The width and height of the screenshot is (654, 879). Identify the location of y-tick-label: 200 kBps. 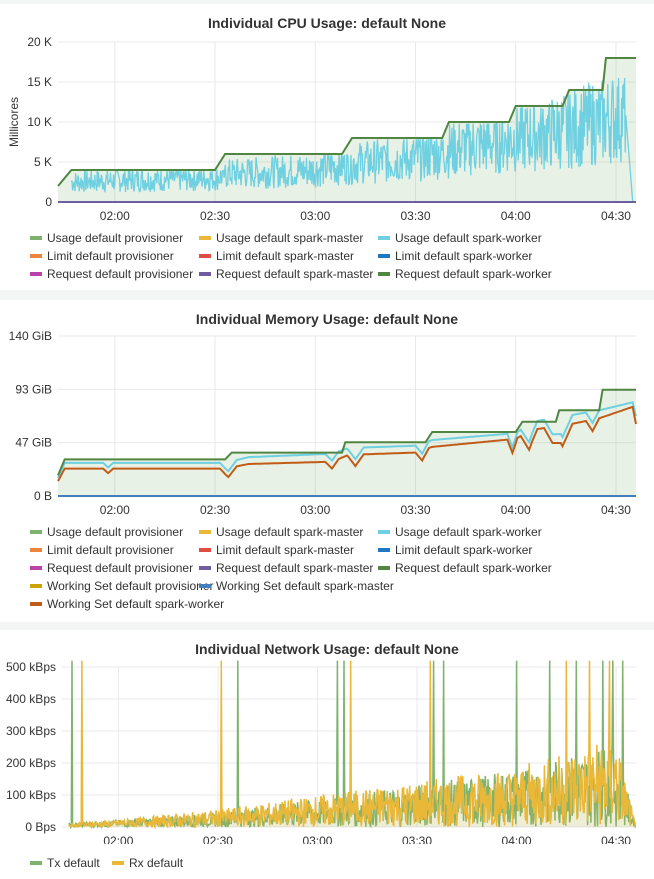
(31, 763).